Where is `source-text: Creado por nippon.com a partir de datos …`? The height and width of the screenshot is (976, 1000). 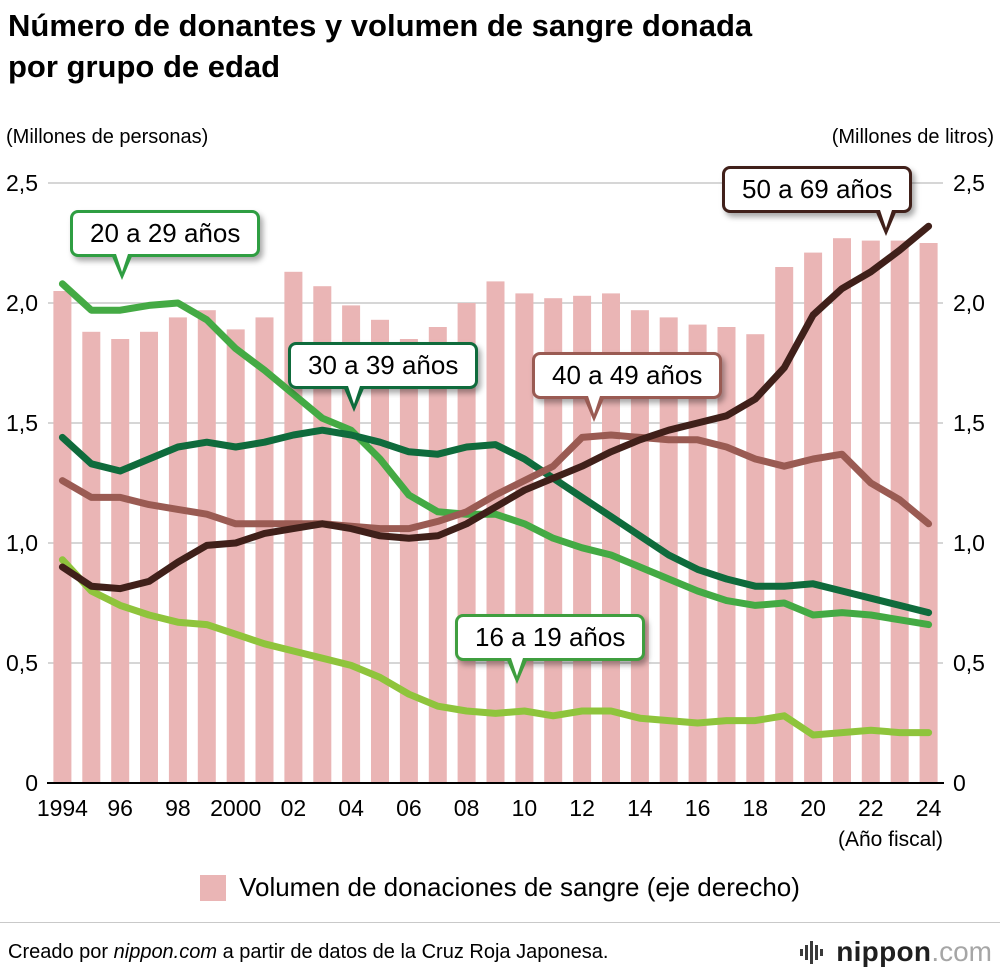 source-text: Creado por nippon.com a partir de datos … is located at coordinates (308, 952).